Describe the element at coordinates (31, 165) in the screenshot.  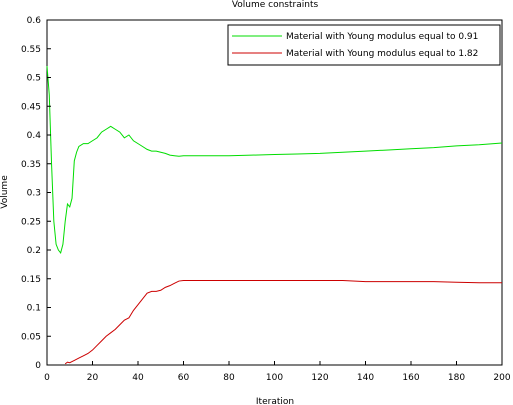
I see `y-tick-label: 0.35` at that location.